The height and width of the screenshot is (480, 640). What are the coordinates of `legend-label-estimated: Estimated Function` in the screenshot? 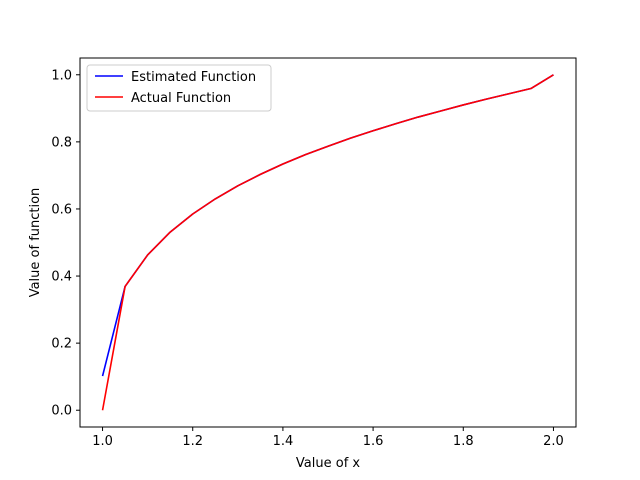 It's located at (193, 77).